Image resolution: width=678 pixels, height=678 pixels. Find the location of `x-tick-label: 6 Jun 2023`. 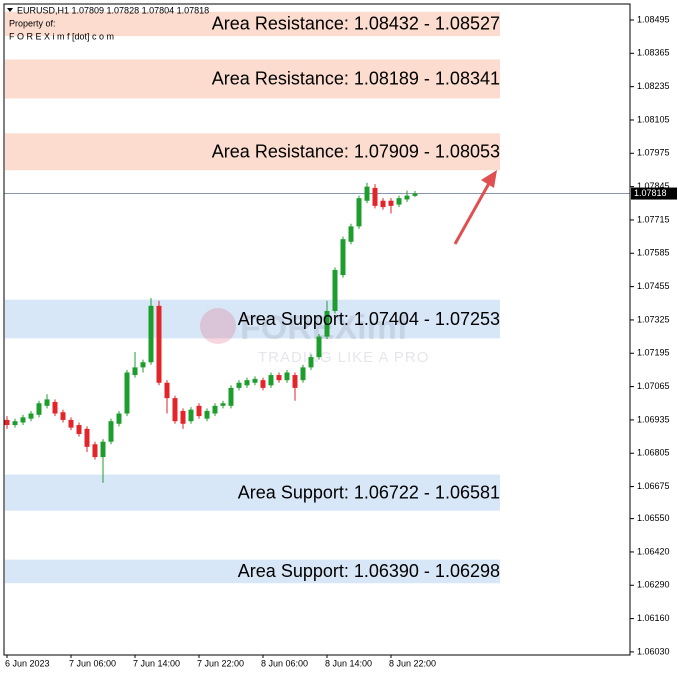

x-tick-label: 6 Jun 2023 is located at coordinates (27, 663).